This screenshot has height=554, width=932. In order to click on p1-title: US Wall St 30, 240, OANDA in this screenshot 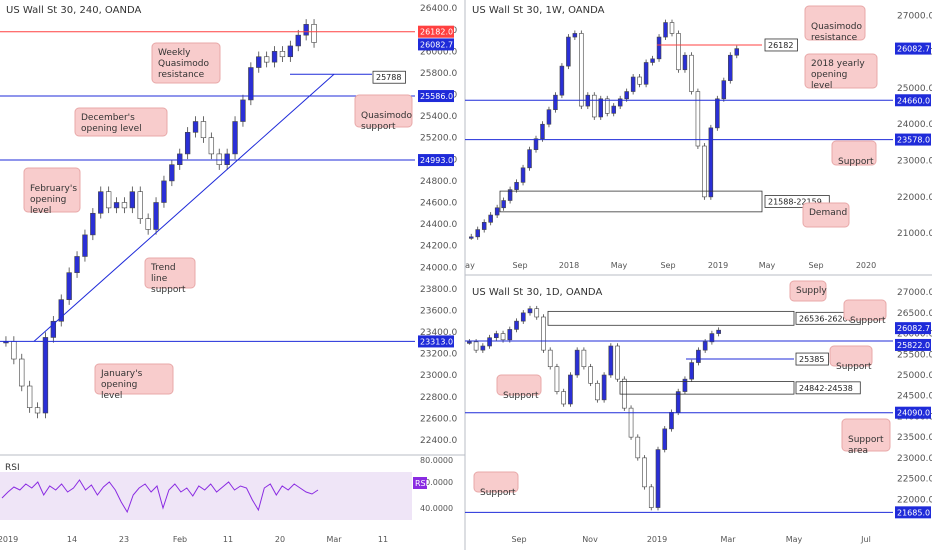, I will do `click(73, 10)`.